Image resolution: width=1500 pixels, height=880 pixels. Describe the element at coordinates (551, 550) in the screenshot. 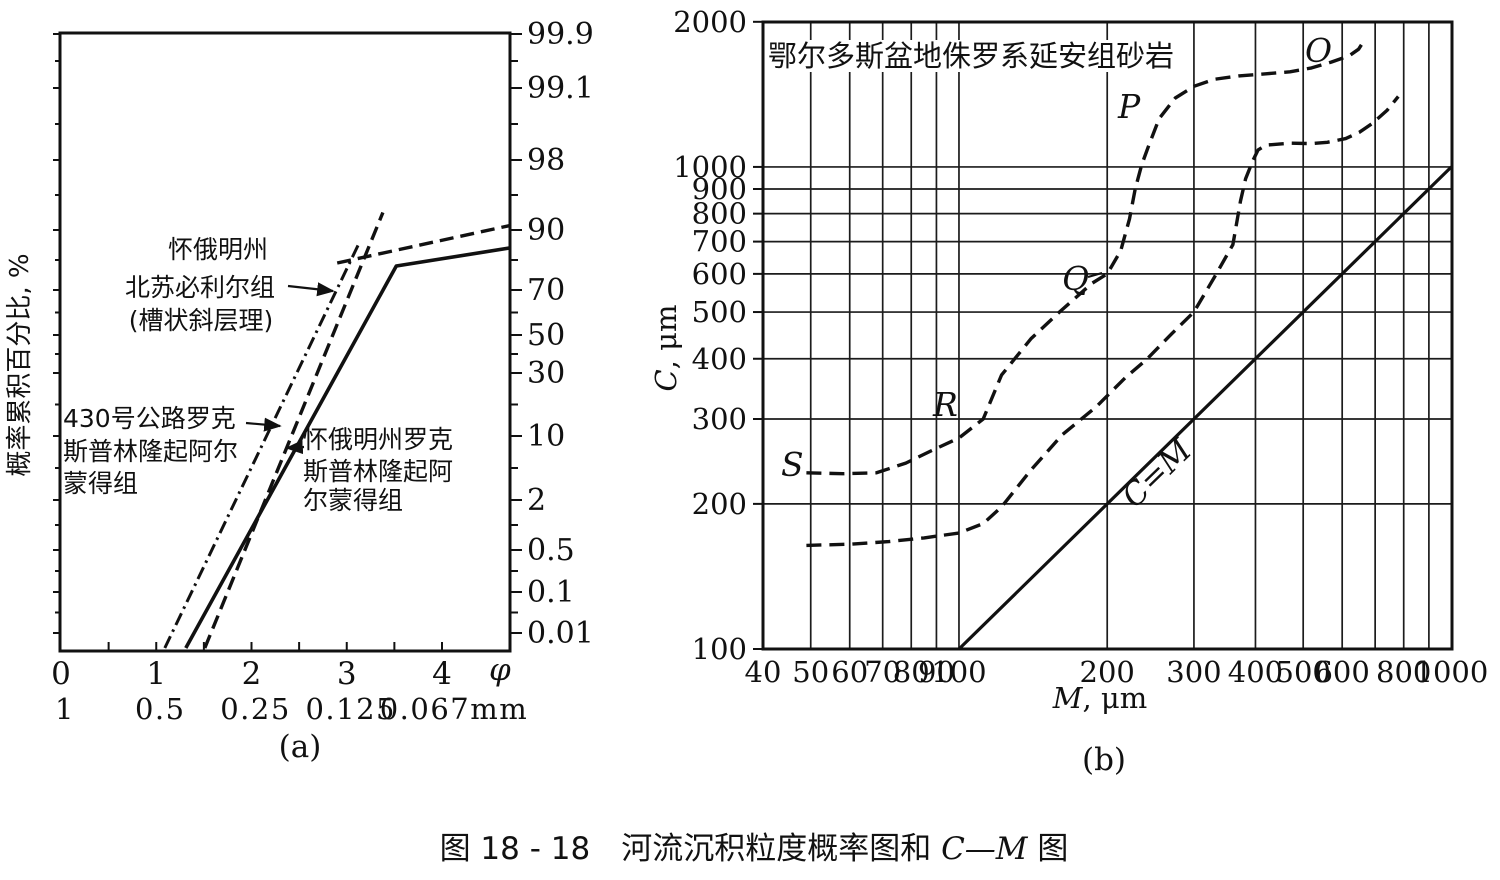

I see `probability-axis-tick-label: 0.5` at that location.